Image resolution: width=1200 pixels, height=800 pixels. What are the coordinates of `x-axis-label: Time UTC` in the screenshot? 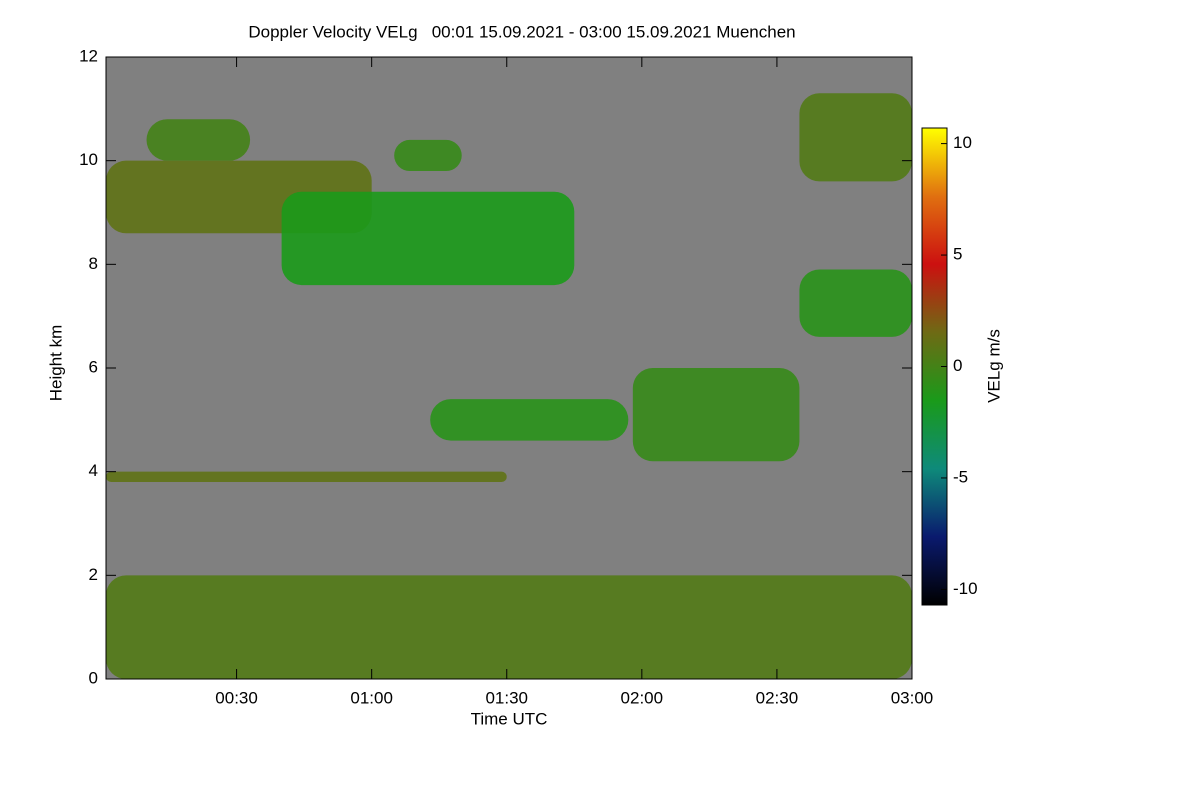 It's located at (509, 718).